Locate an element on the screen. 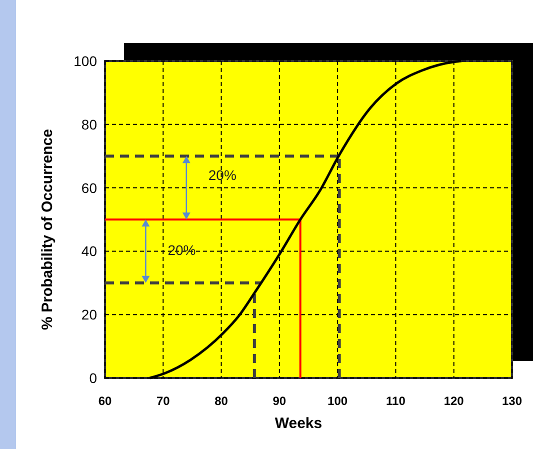 Image resolution: width=533 pixels, height=449 pixels. x-tick-label: 80 is located at coordinates (221, 401).